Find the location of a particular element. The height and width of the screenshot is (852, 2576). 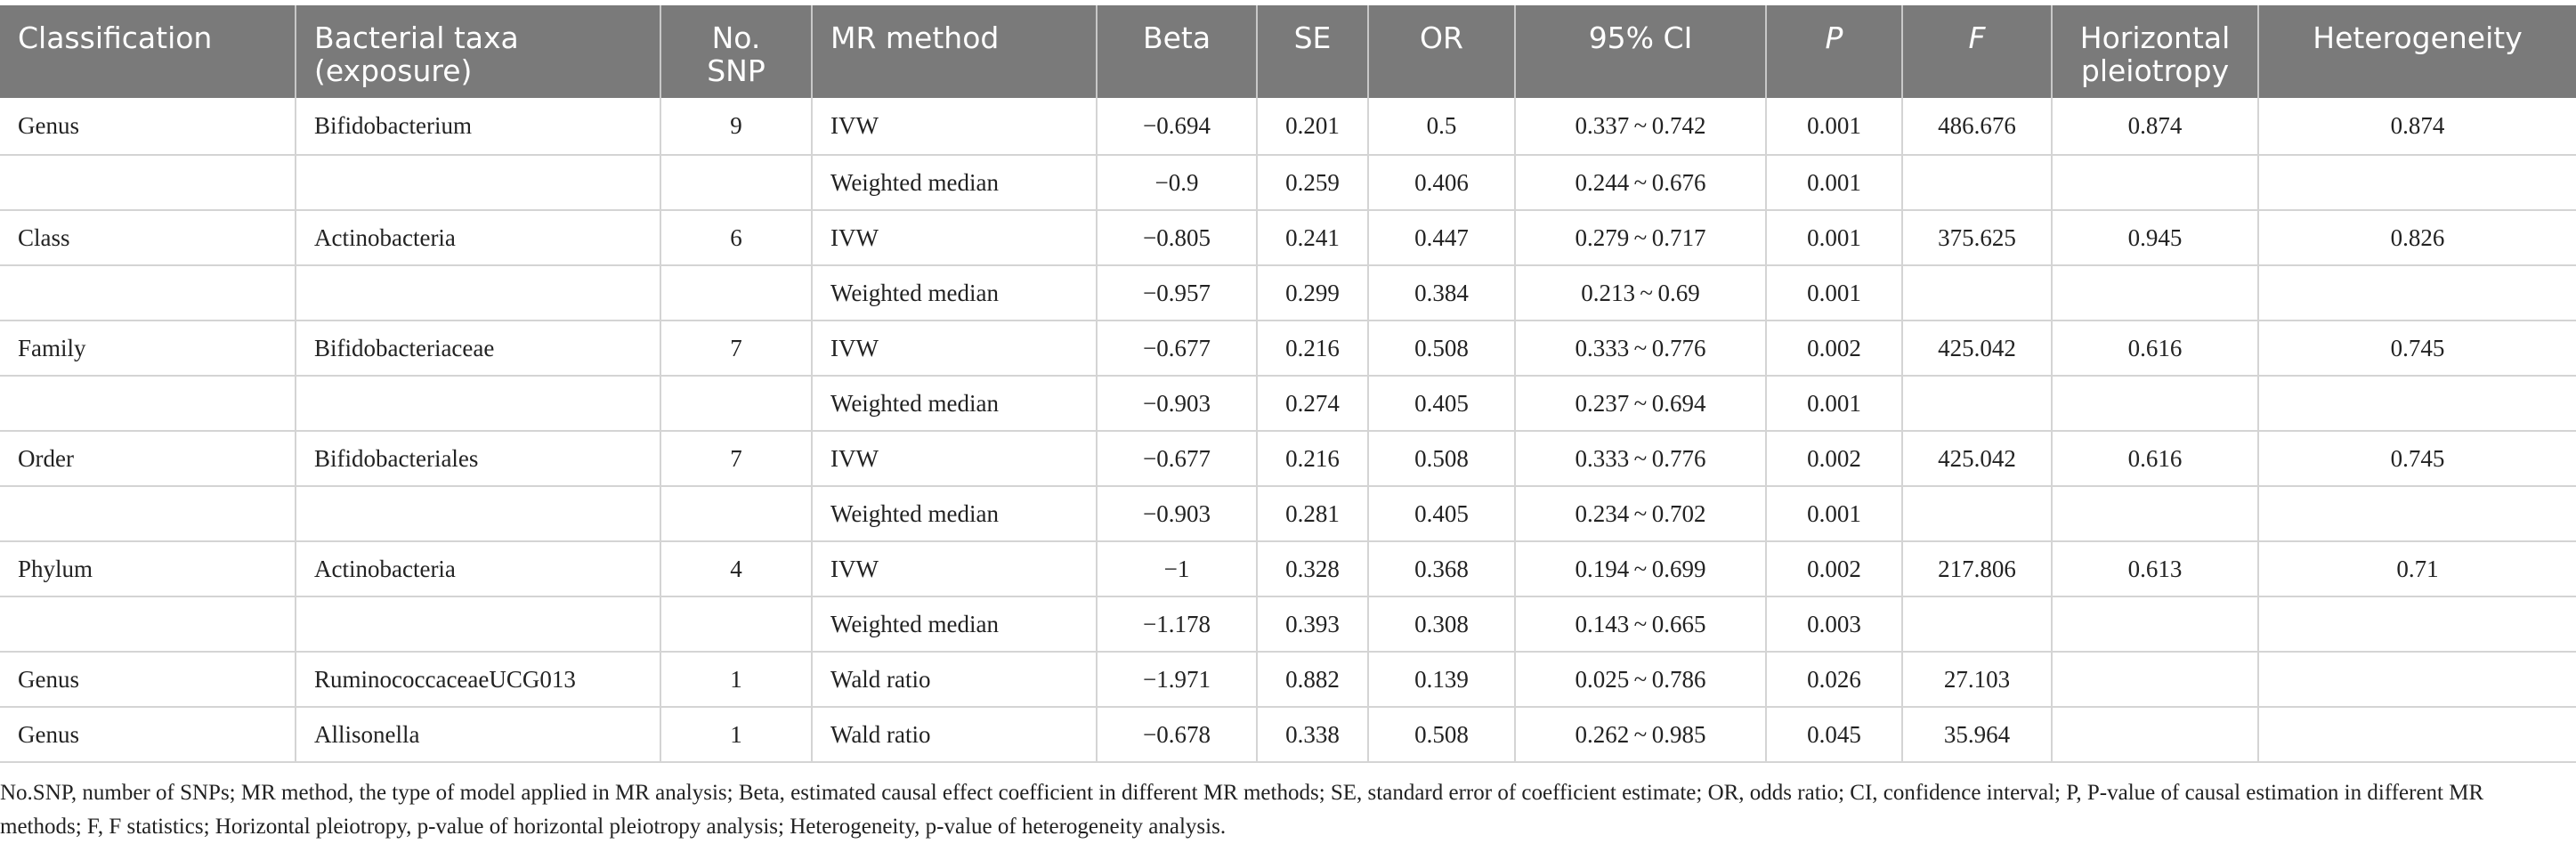

cell-classification: Genus is located at coordinates (148, 735).